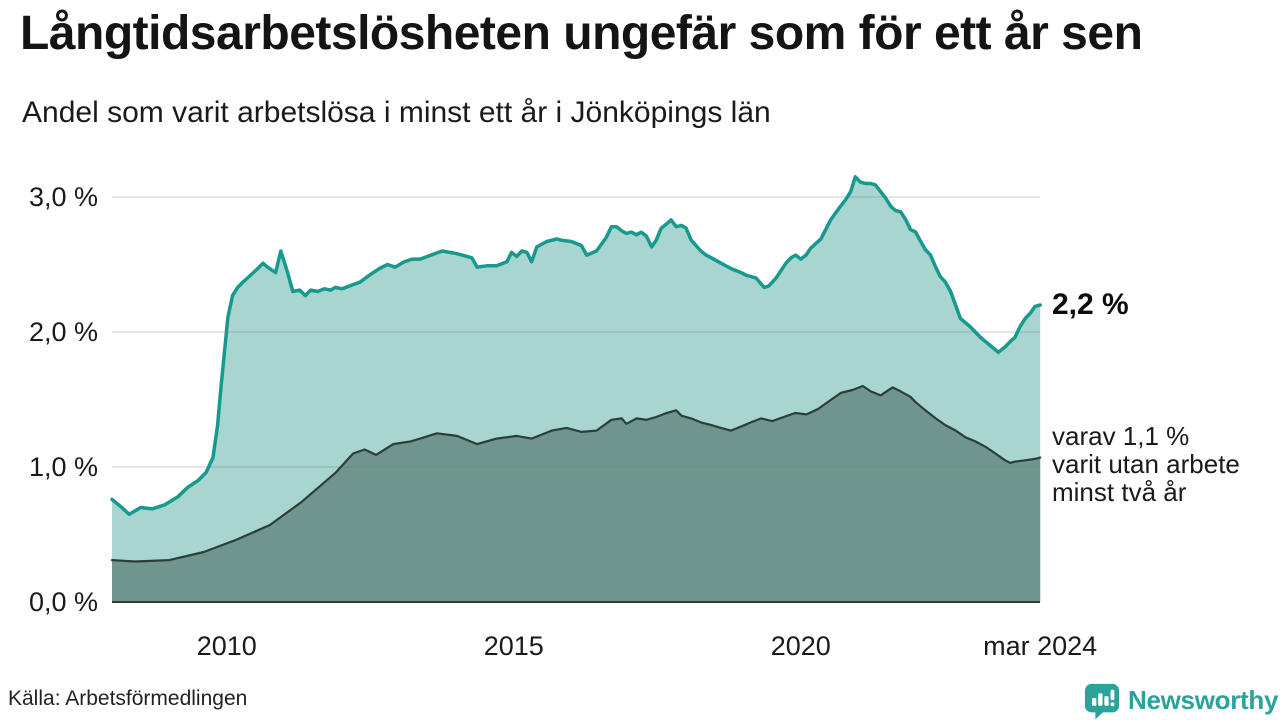 The height and width of the screenshot is (720, 1280). I want to click on y-tick-label: 2,0 %, so click(63, 332).